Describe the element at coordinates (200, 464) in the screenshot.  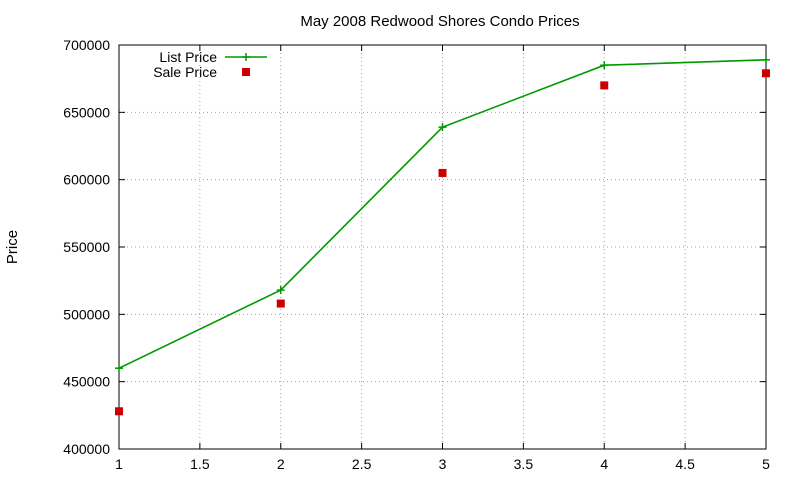
I see `x-tick-label: 1.5` at that location.